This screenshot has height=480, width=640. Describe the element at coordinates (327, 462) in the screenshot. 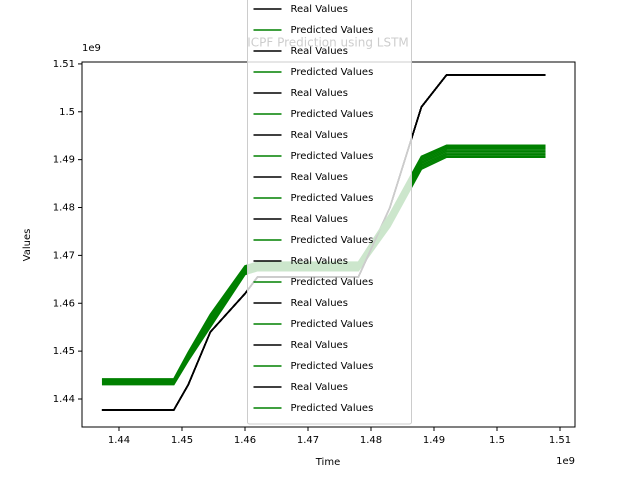

I see `x-axis-label: Time` at that location.